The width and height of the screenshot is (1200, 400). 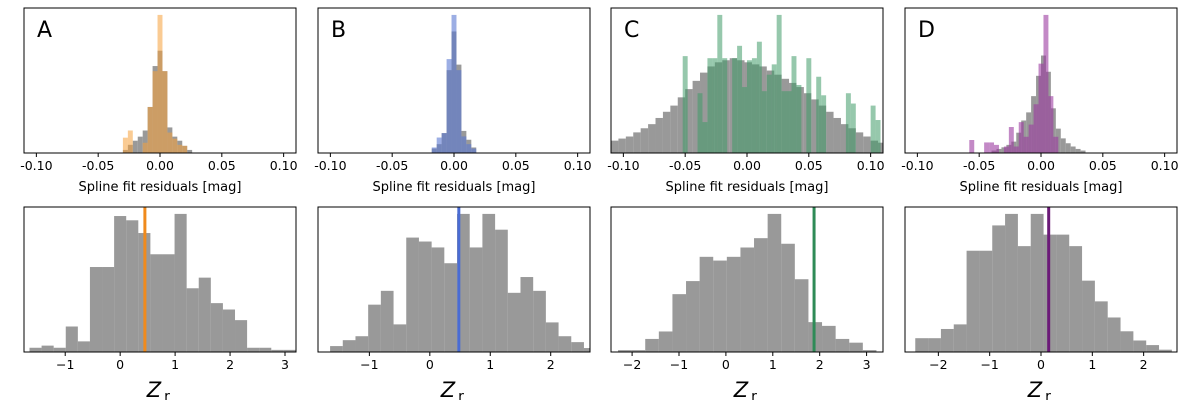 What do you see at coordinates (230, 364) in the screenshot?
I see `xtick-label-a-bottom-3: 2` at bounding box center [230, 364].